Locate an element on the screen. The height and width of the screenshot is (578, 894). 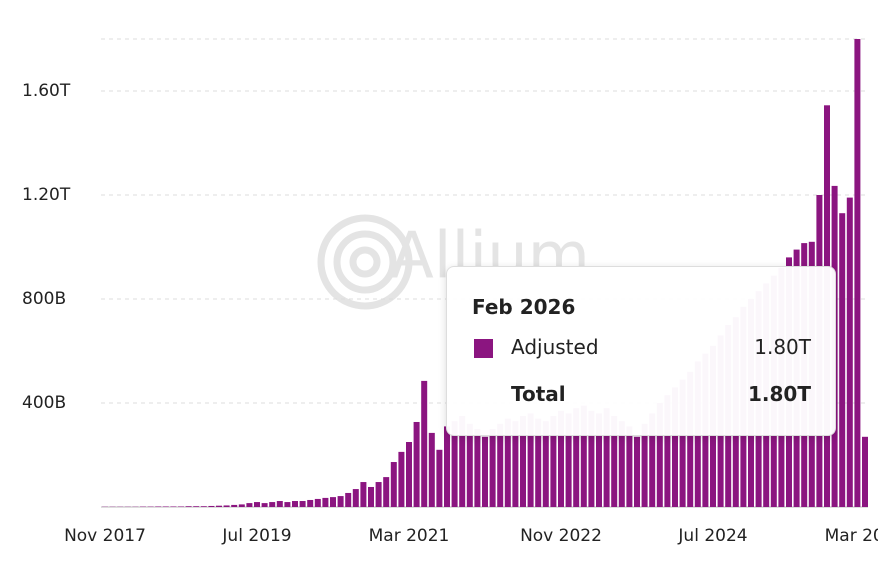
y-tick-label: 1.20T is located at coordinates (46, 195).